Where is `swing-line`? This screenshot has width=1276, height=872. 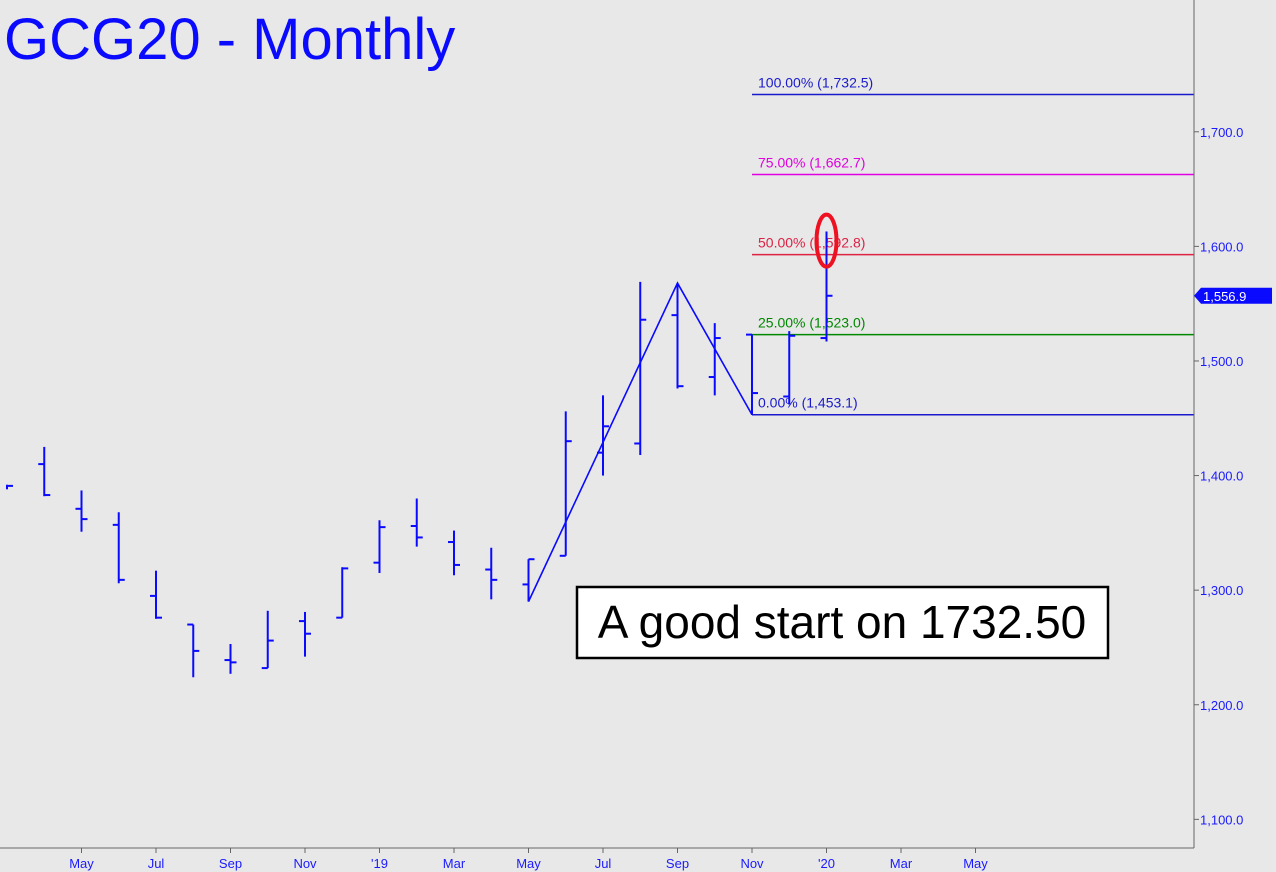
swing-line is located at coordinates (640, 441).